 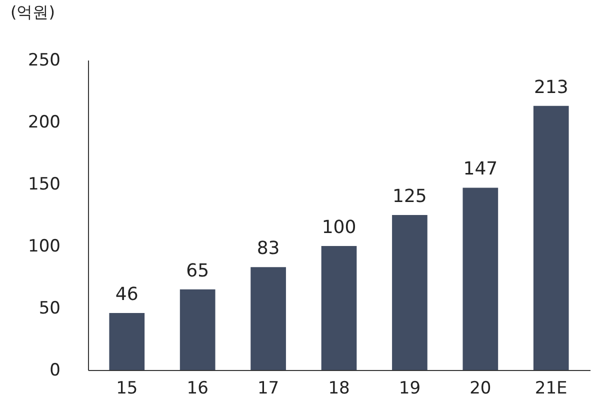 I want to click on data-label: 213, so click(x=551, y=87).